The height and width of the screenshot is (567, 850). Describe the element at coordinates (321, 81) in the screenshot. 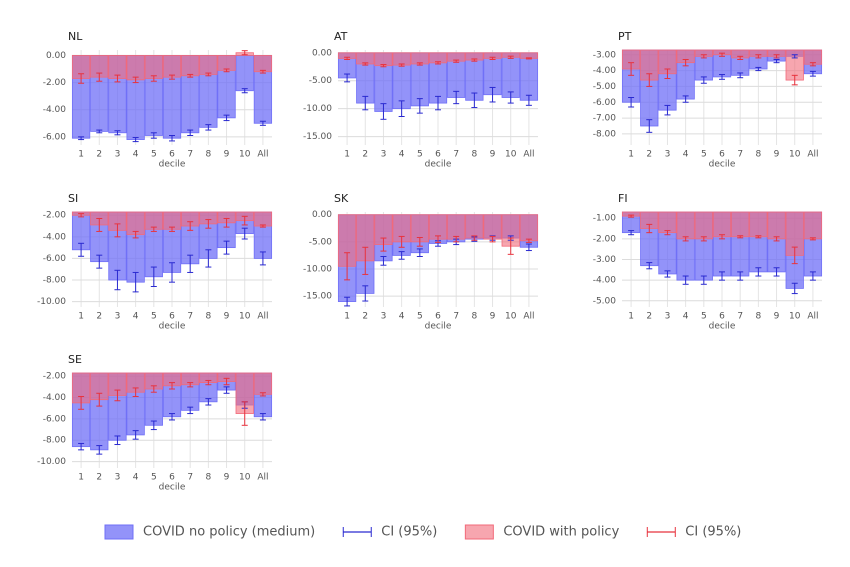

I see `y-tick-label: -5.00` at that location.